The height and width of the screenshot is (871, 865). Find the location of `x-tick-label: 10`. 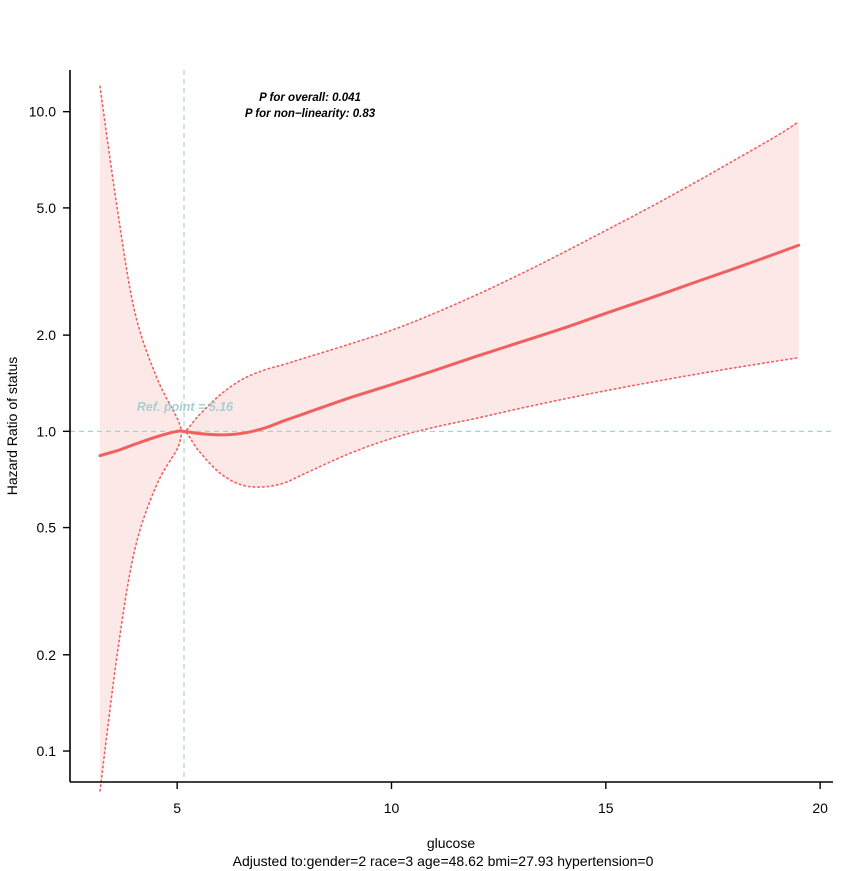

x-tick-label: 10 is located at coordinates (392, 808).